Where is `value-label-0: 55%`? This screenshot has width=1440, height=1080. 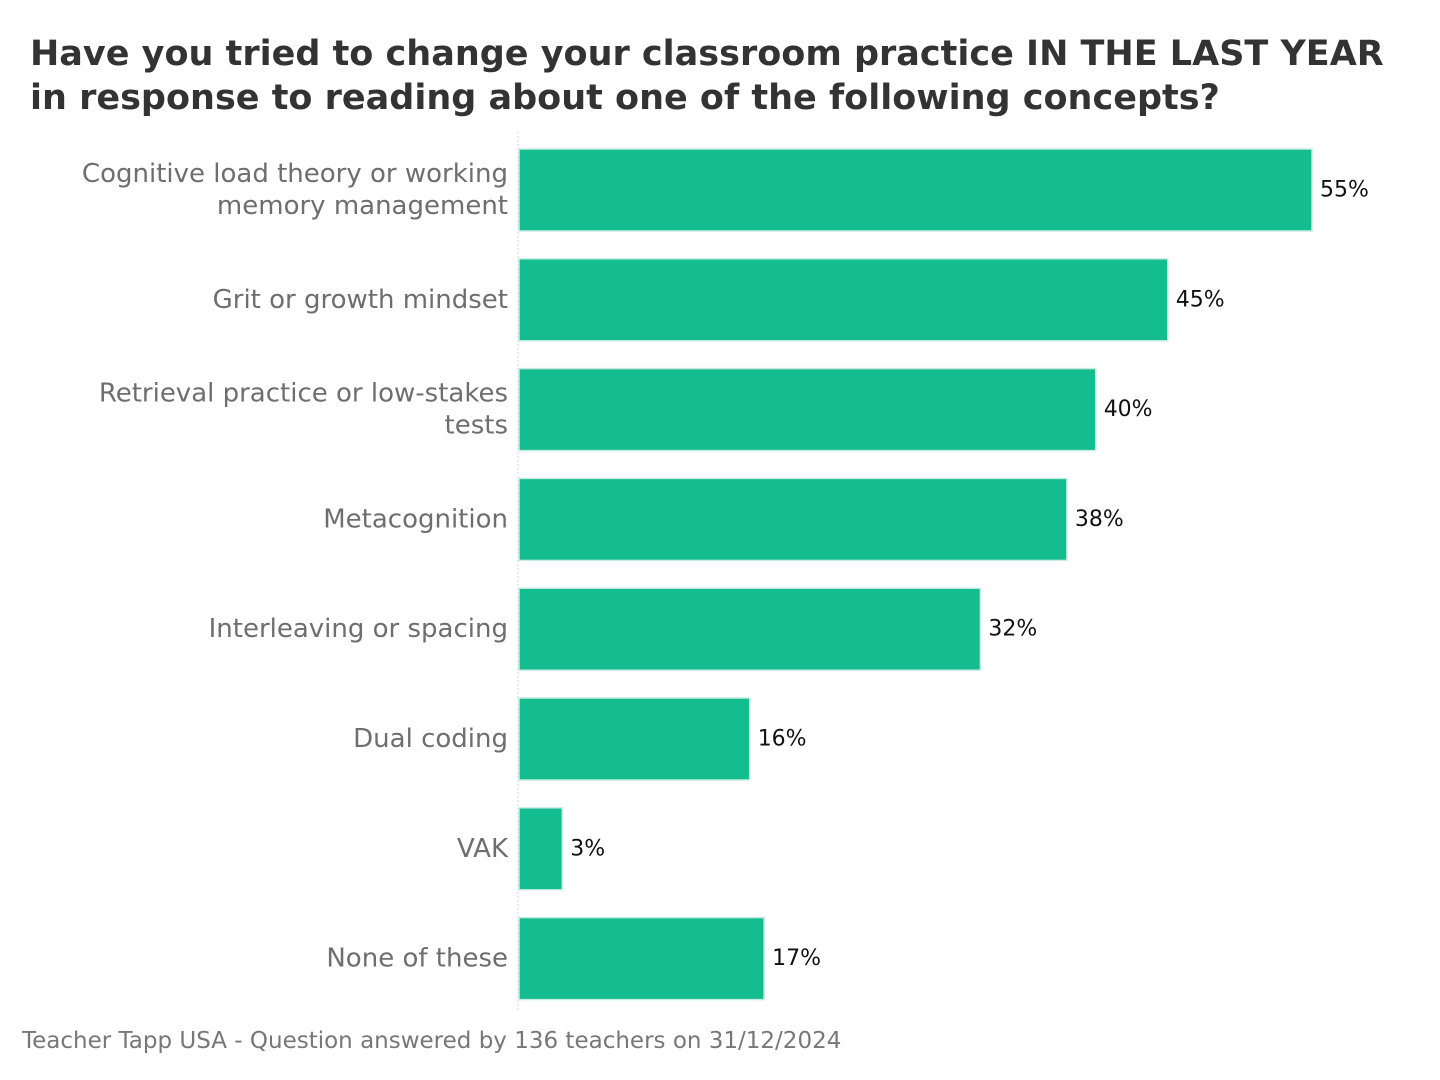 value-label-0: 55% is located at coordinates (1344, 190).